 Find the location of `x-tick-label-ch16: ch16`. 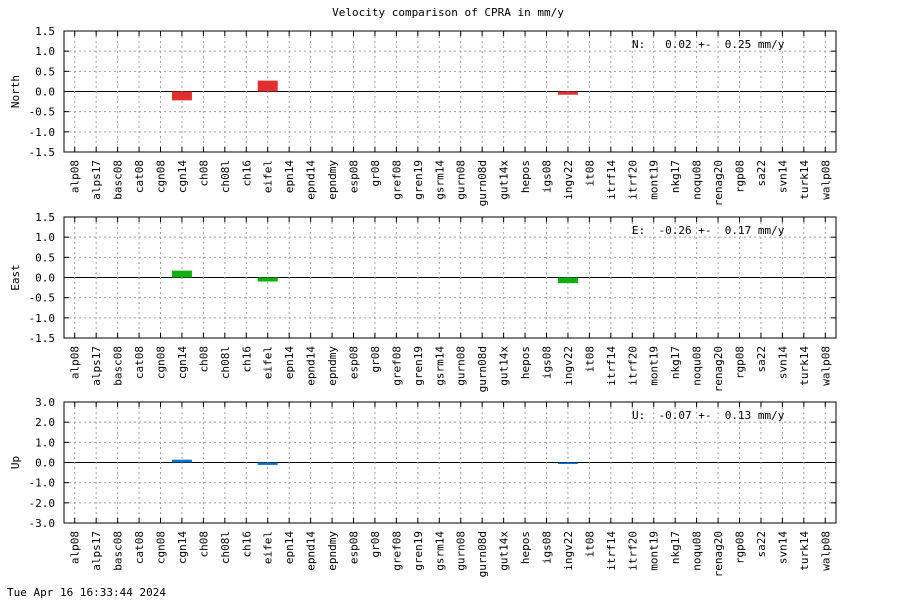

x-tick-label-ch16: ch16 is located at coordinates (246, 173).